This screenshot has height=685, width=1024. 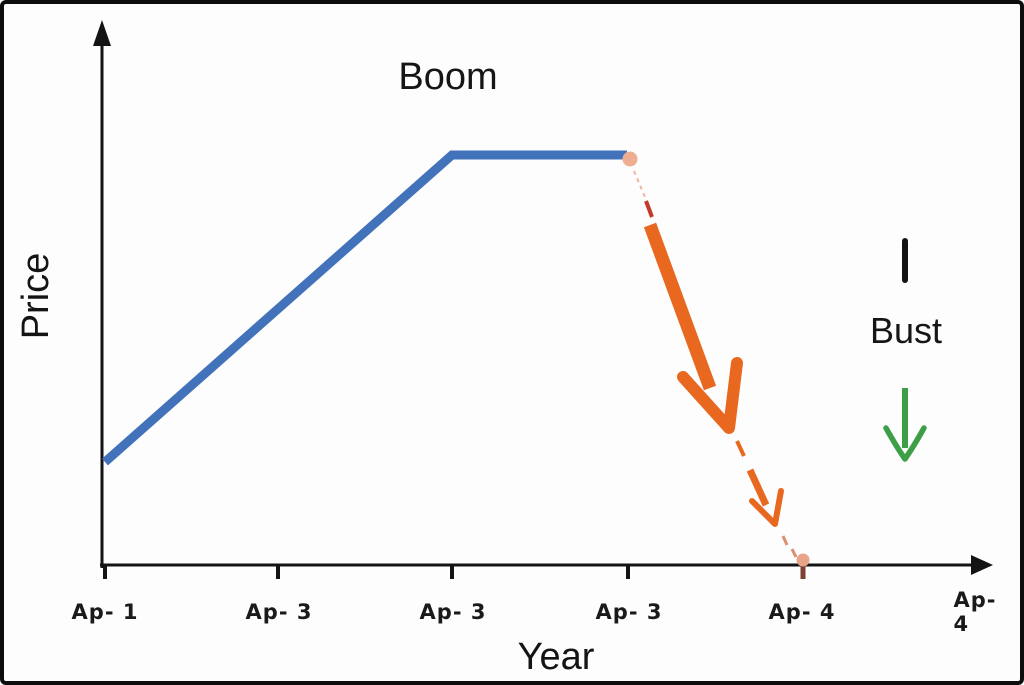 I want to click on peak-marker-dot, so click(x=630, y=159).